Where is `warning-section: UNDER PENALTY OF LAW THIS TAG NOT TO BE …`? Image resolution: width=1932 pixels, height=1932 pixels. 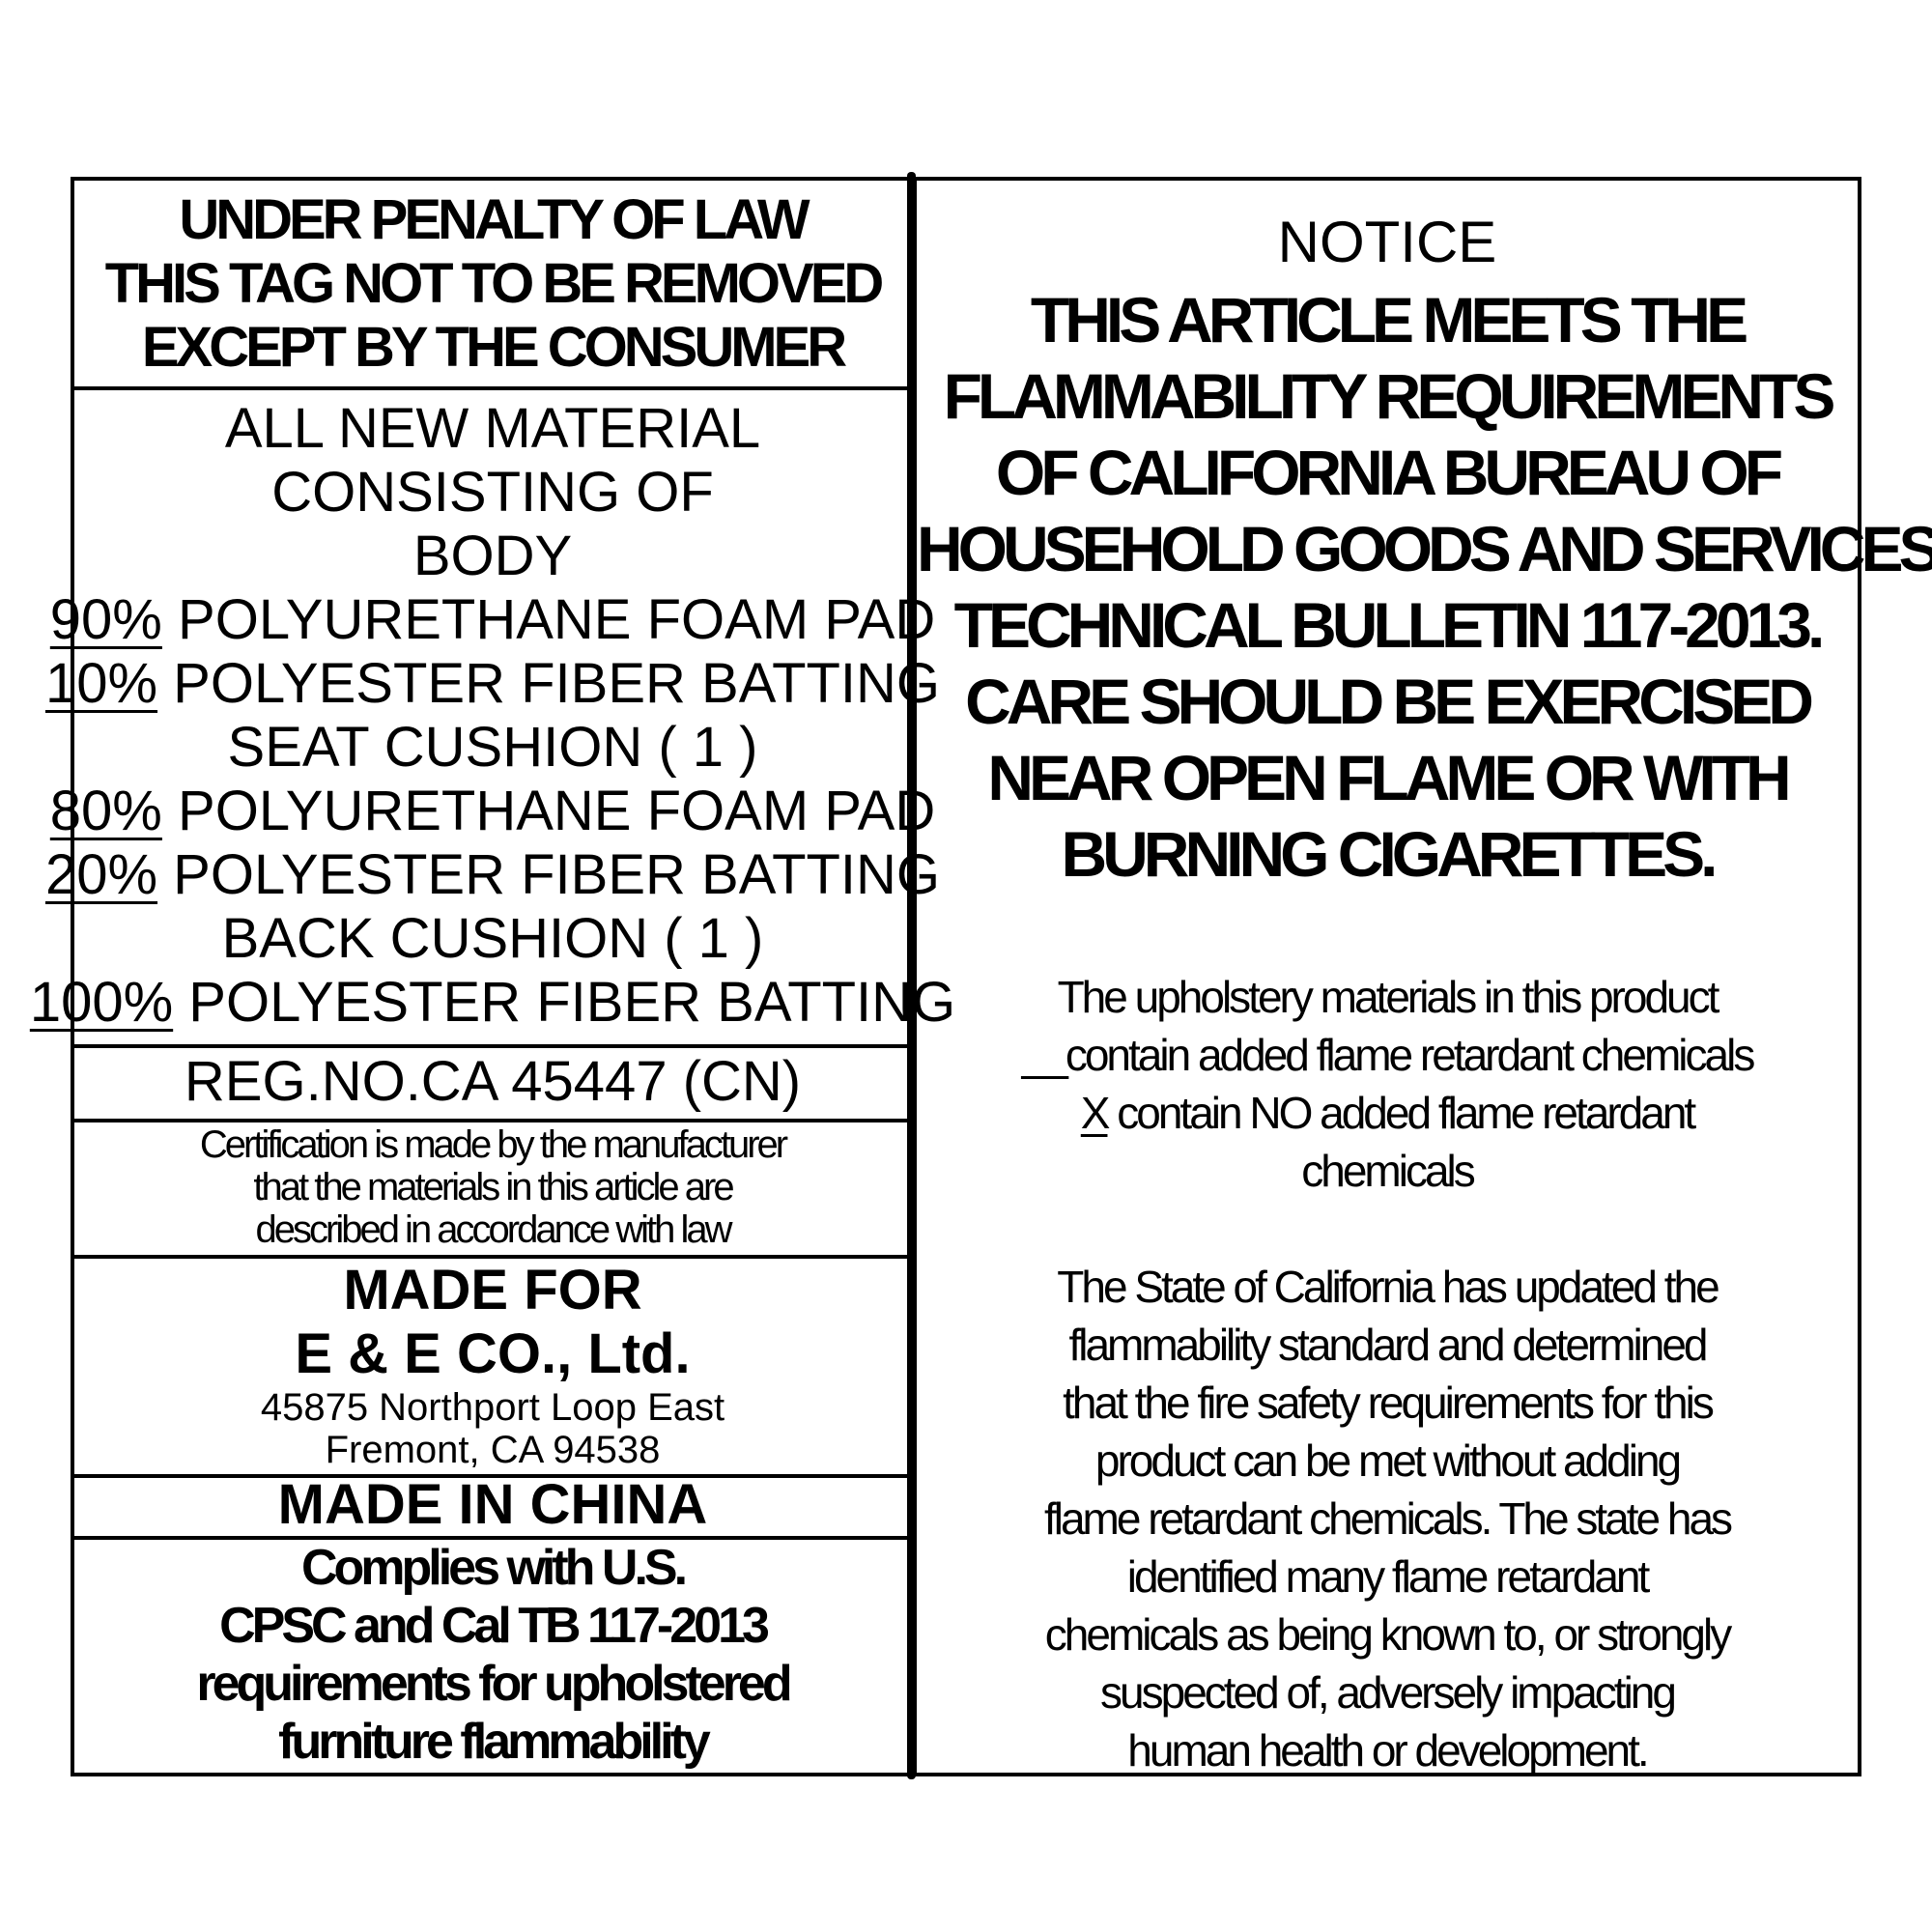 warning-section: UNDER PENALTY OF LAW THIS TAG NOT TO BE … is located at coordinates (492, 285).